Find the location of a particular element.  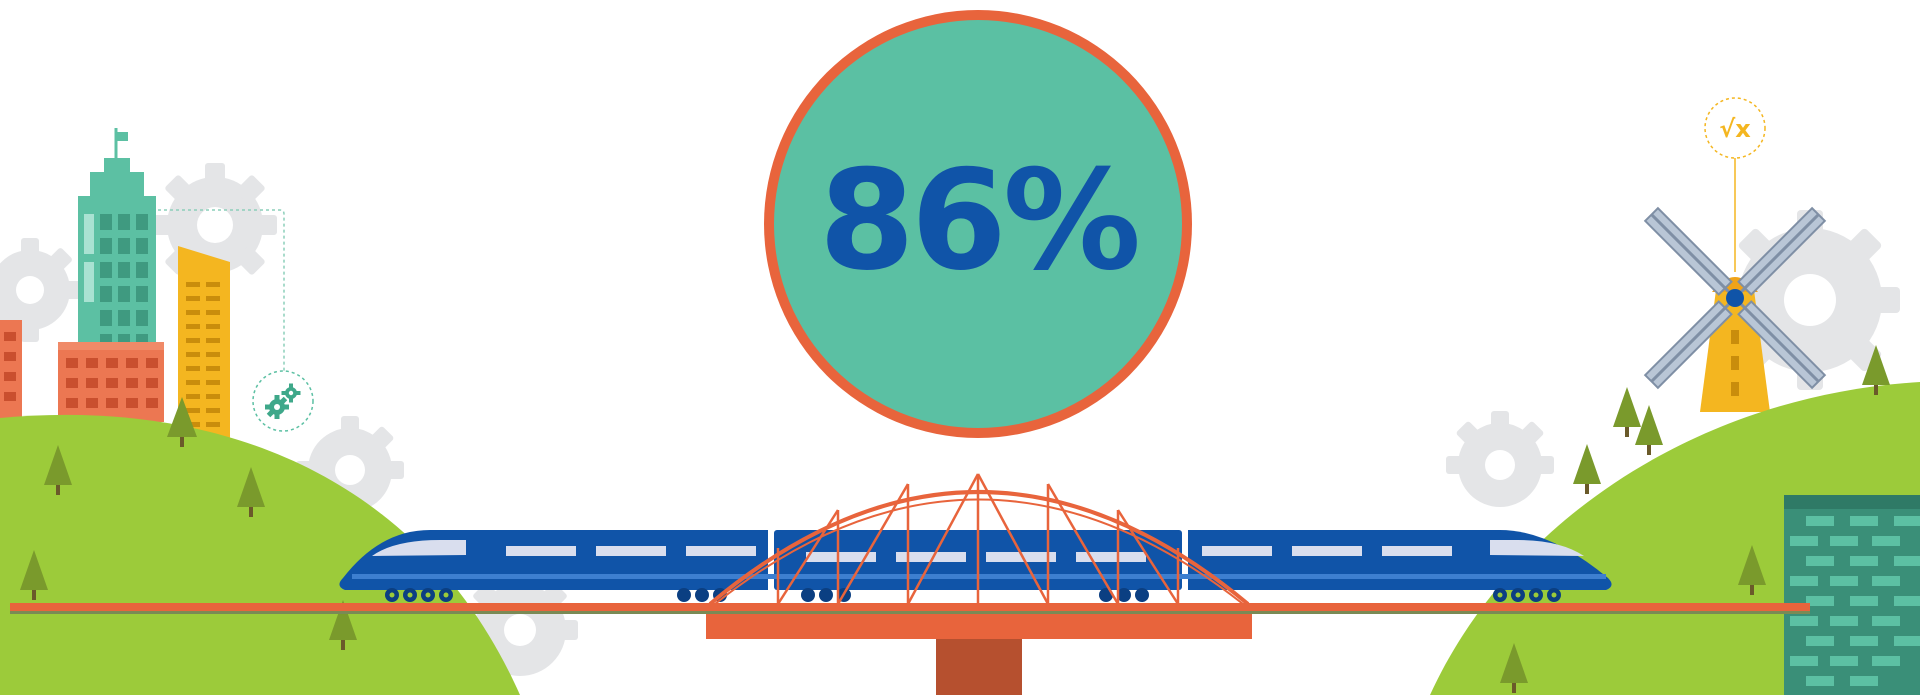

brick-wall is located at coordinates (1852, 595).